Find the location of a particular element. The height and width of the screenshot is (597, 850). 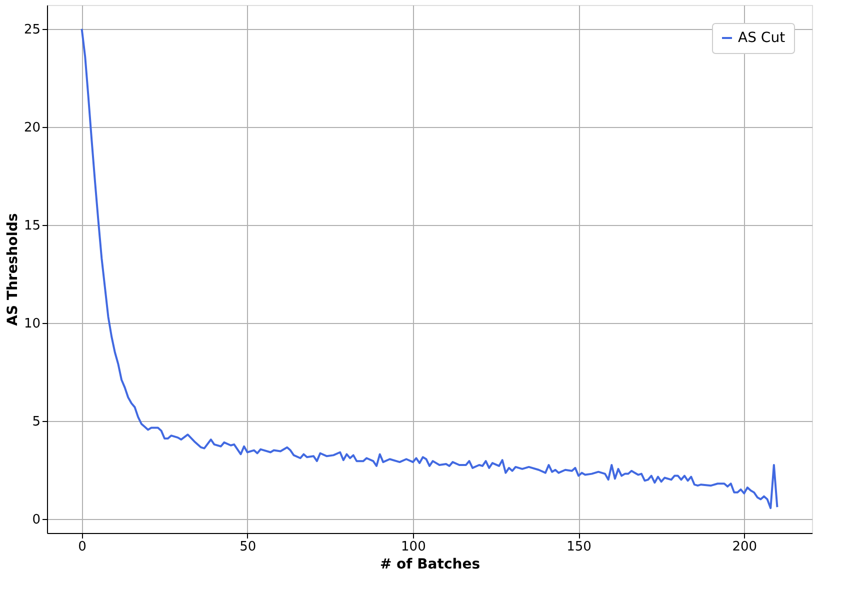

x-tick-label: 100 is located at coordinates (413, 547).